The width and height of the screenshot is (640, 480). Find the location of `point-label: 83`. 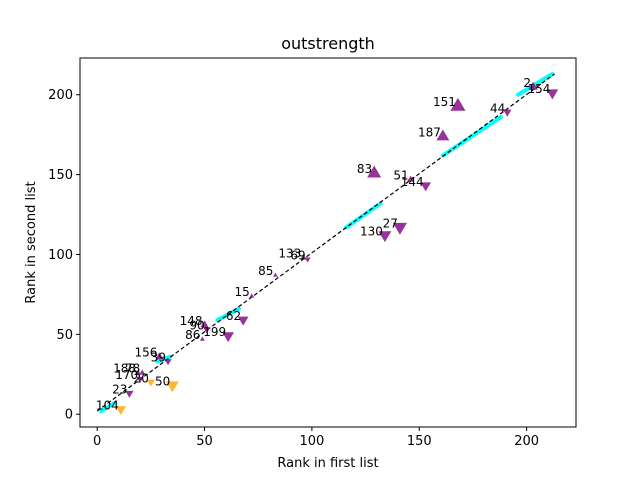

point-label: 83 is located at coordinates (364, 169).